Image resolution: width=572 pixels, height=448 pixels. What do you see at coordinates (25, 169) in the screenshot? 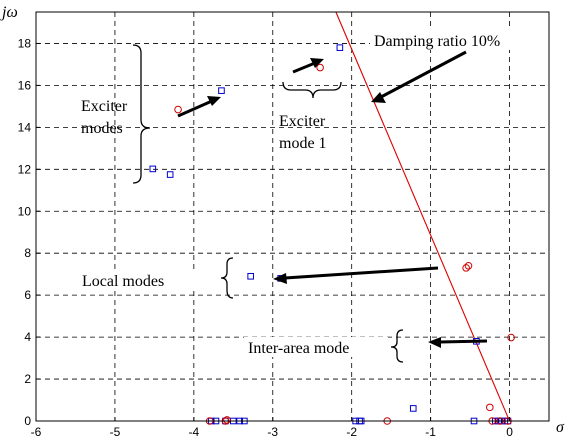
I see `y-tick-label: 12` at bounding box center [25, 169].